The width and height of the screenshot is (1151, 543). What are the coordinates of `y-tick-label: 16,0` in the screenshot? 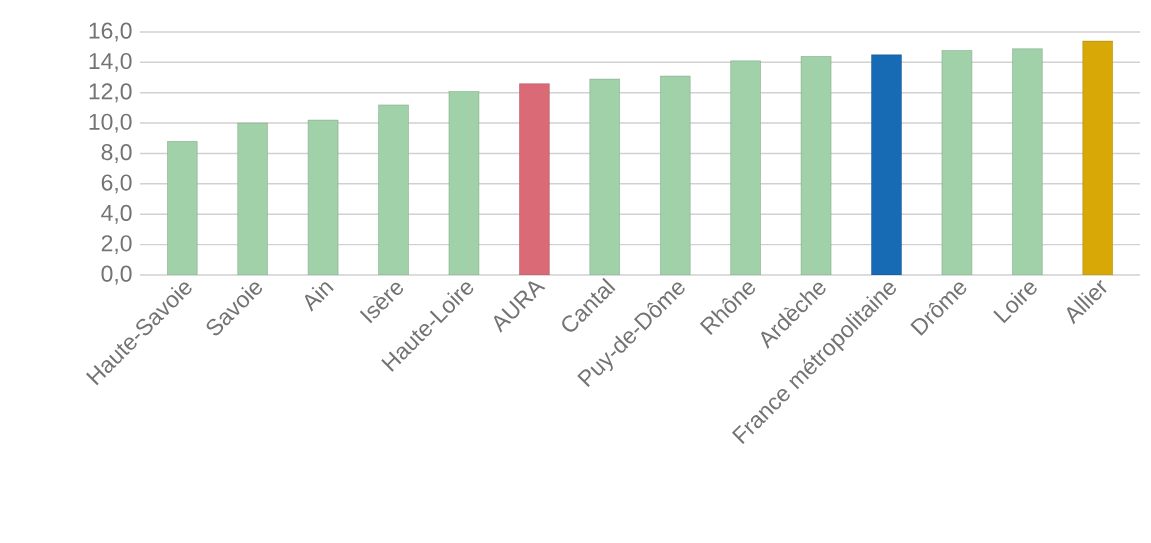 It's located at (110, 32).